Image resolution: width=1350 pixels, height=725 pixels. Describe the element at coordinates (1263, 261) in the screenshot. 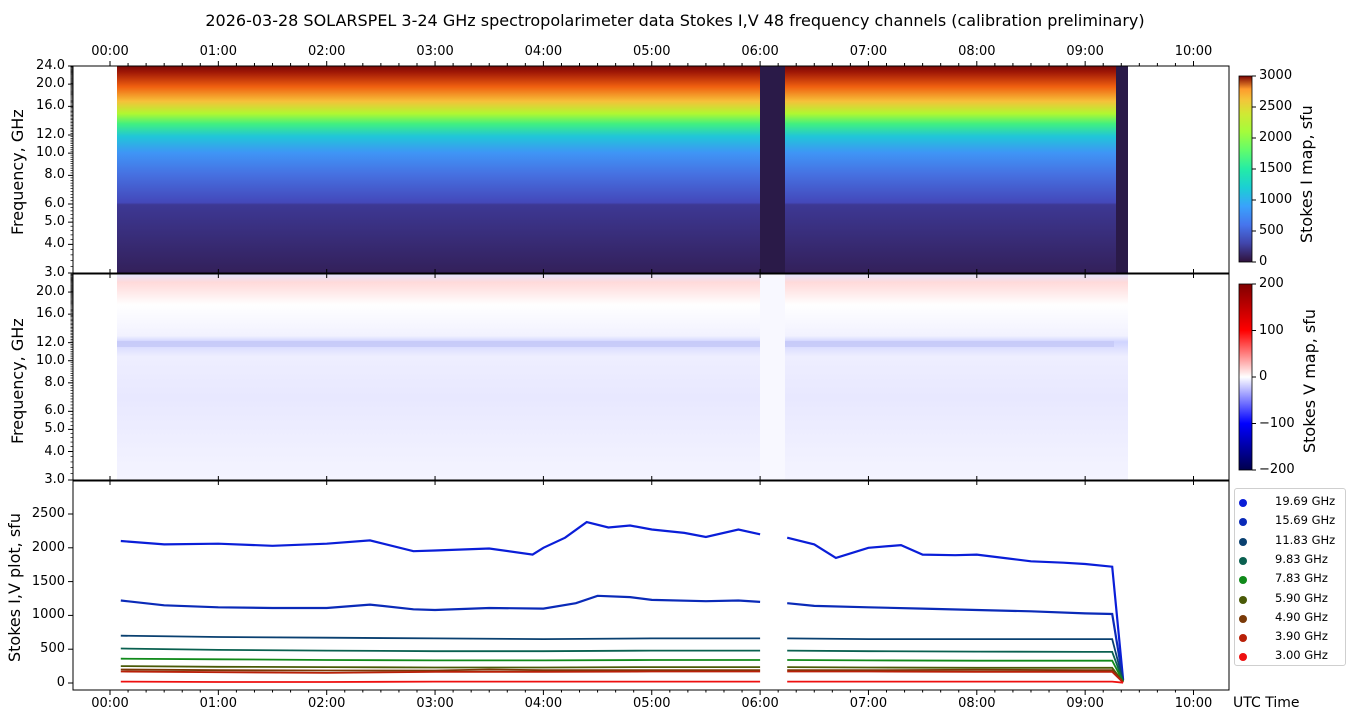

I see `stokes-i-colorbar-tick: 0` at that location.